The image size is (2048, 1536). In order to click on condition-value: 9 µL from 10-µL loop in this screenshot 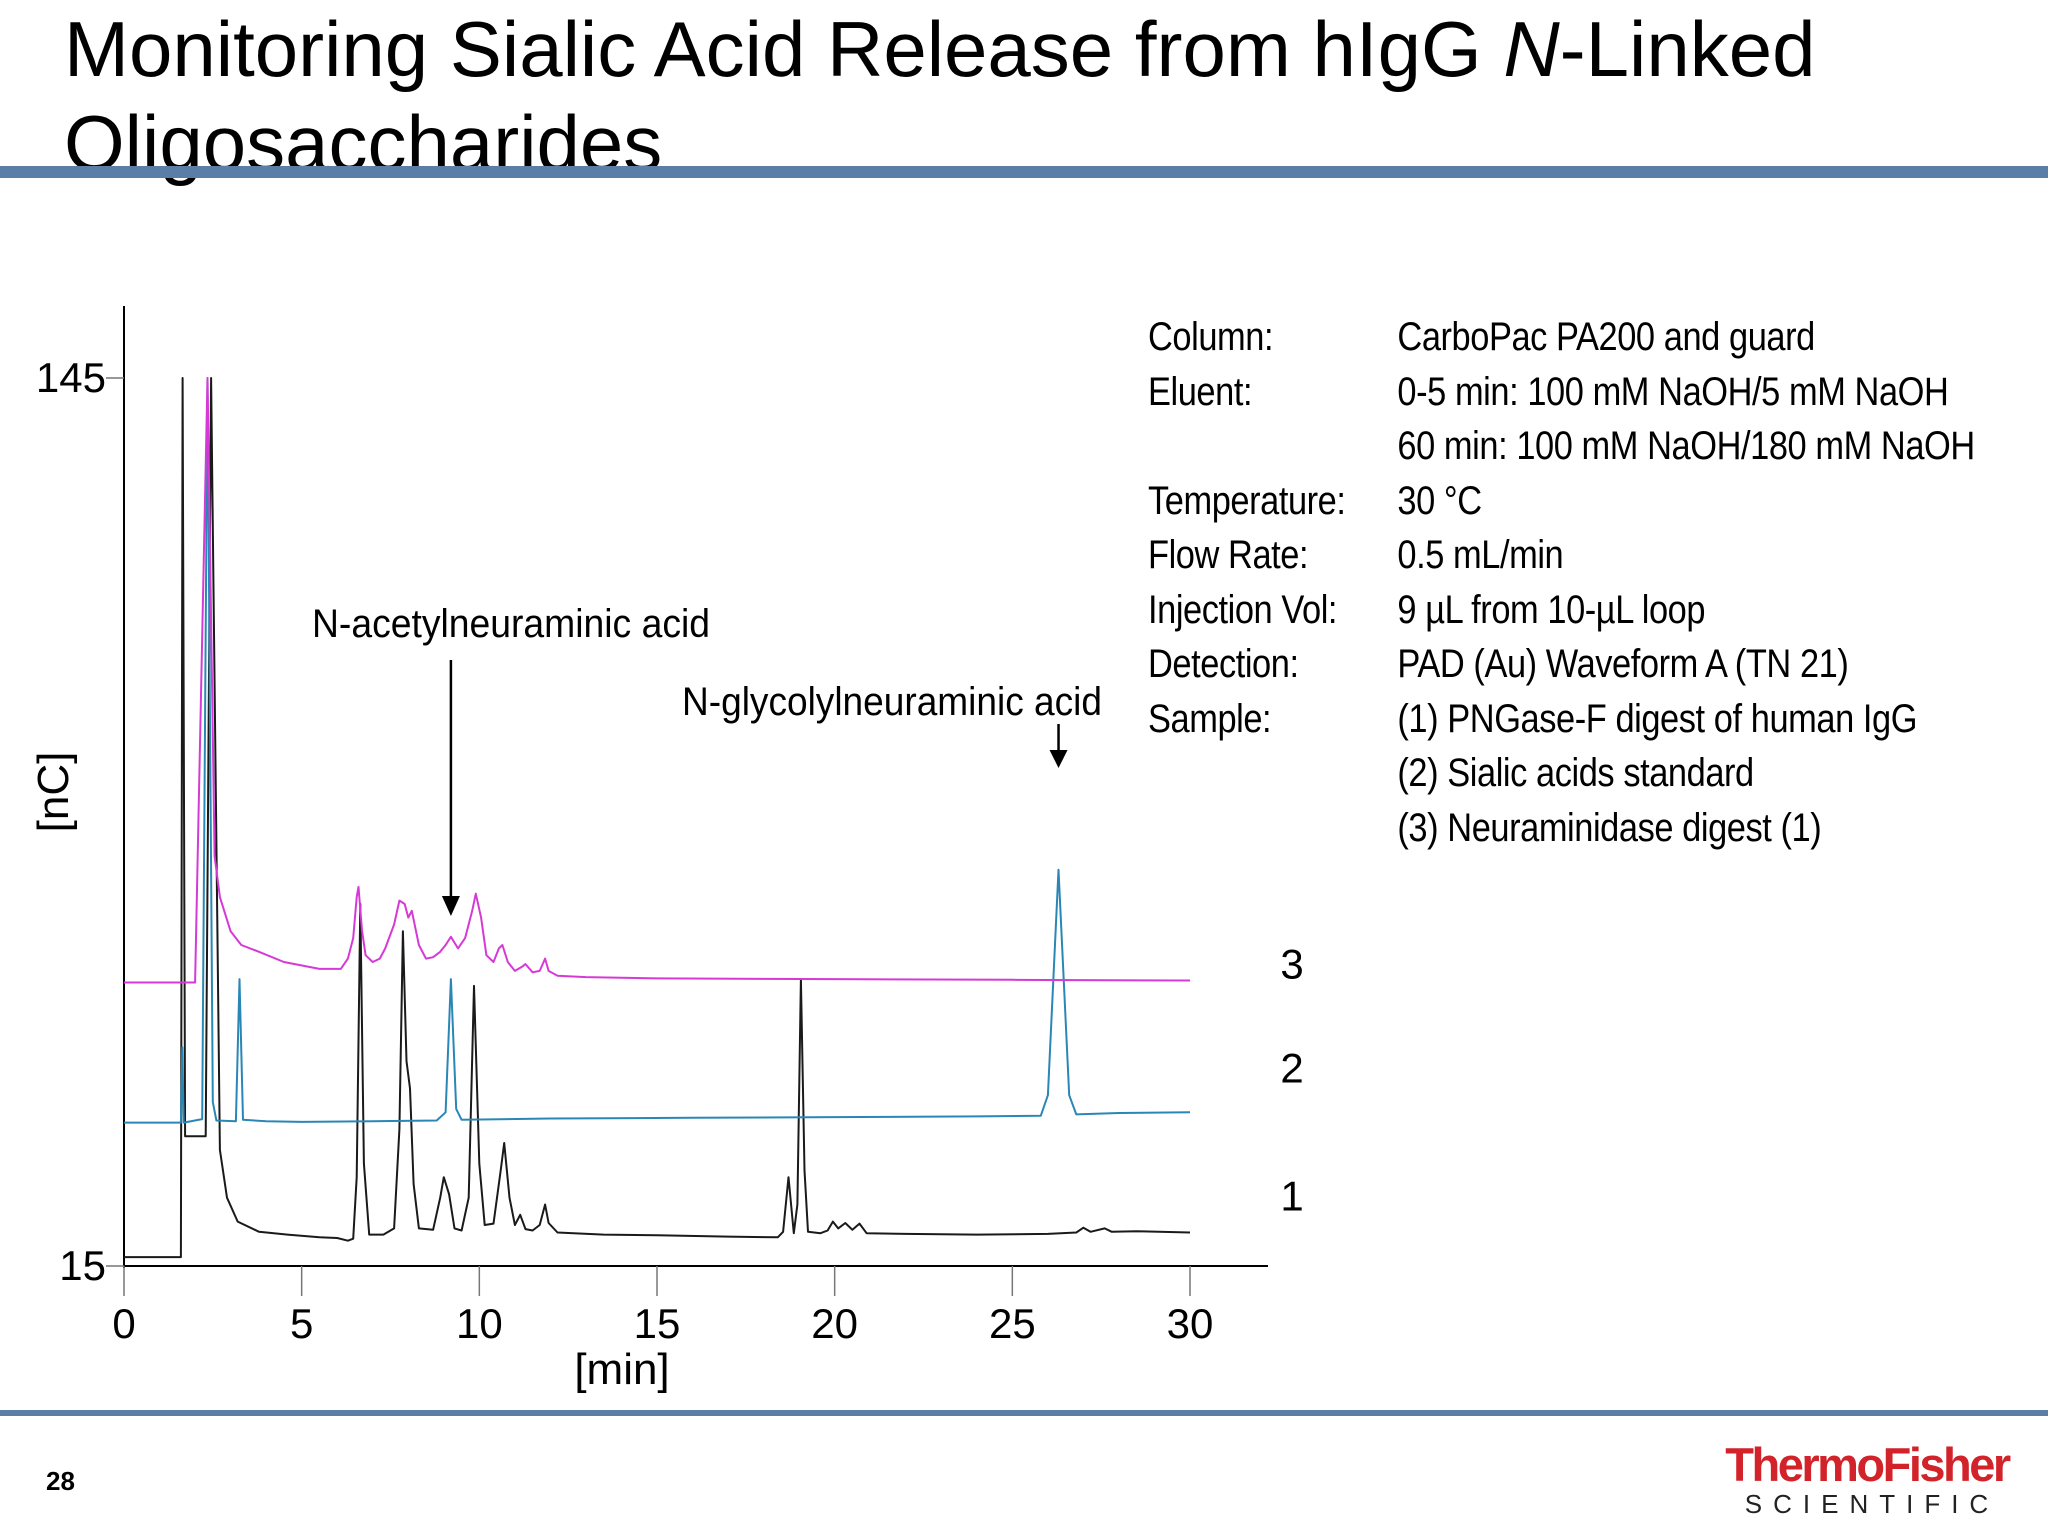, I will do `click(1551, 609)`.